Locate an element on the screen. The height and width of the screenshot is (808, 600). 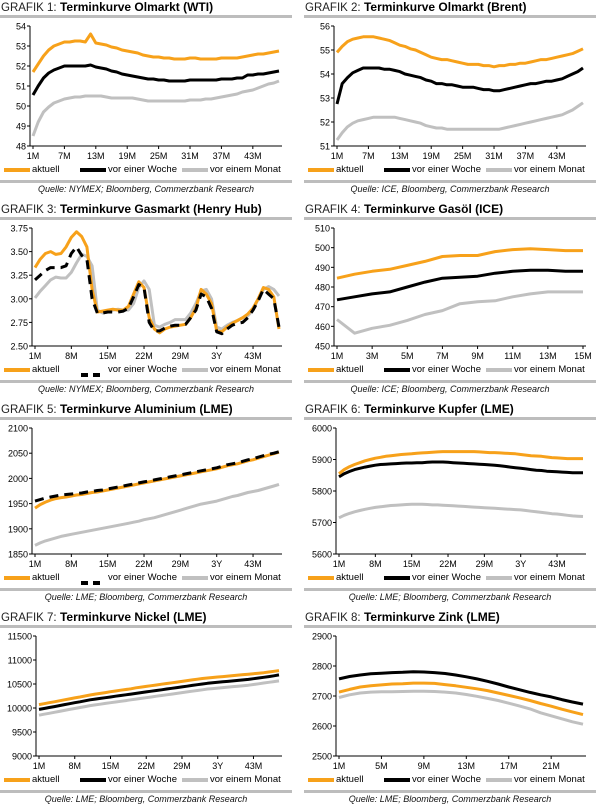
y-tick-label: 3.00 is located at coordinates (19, 299).